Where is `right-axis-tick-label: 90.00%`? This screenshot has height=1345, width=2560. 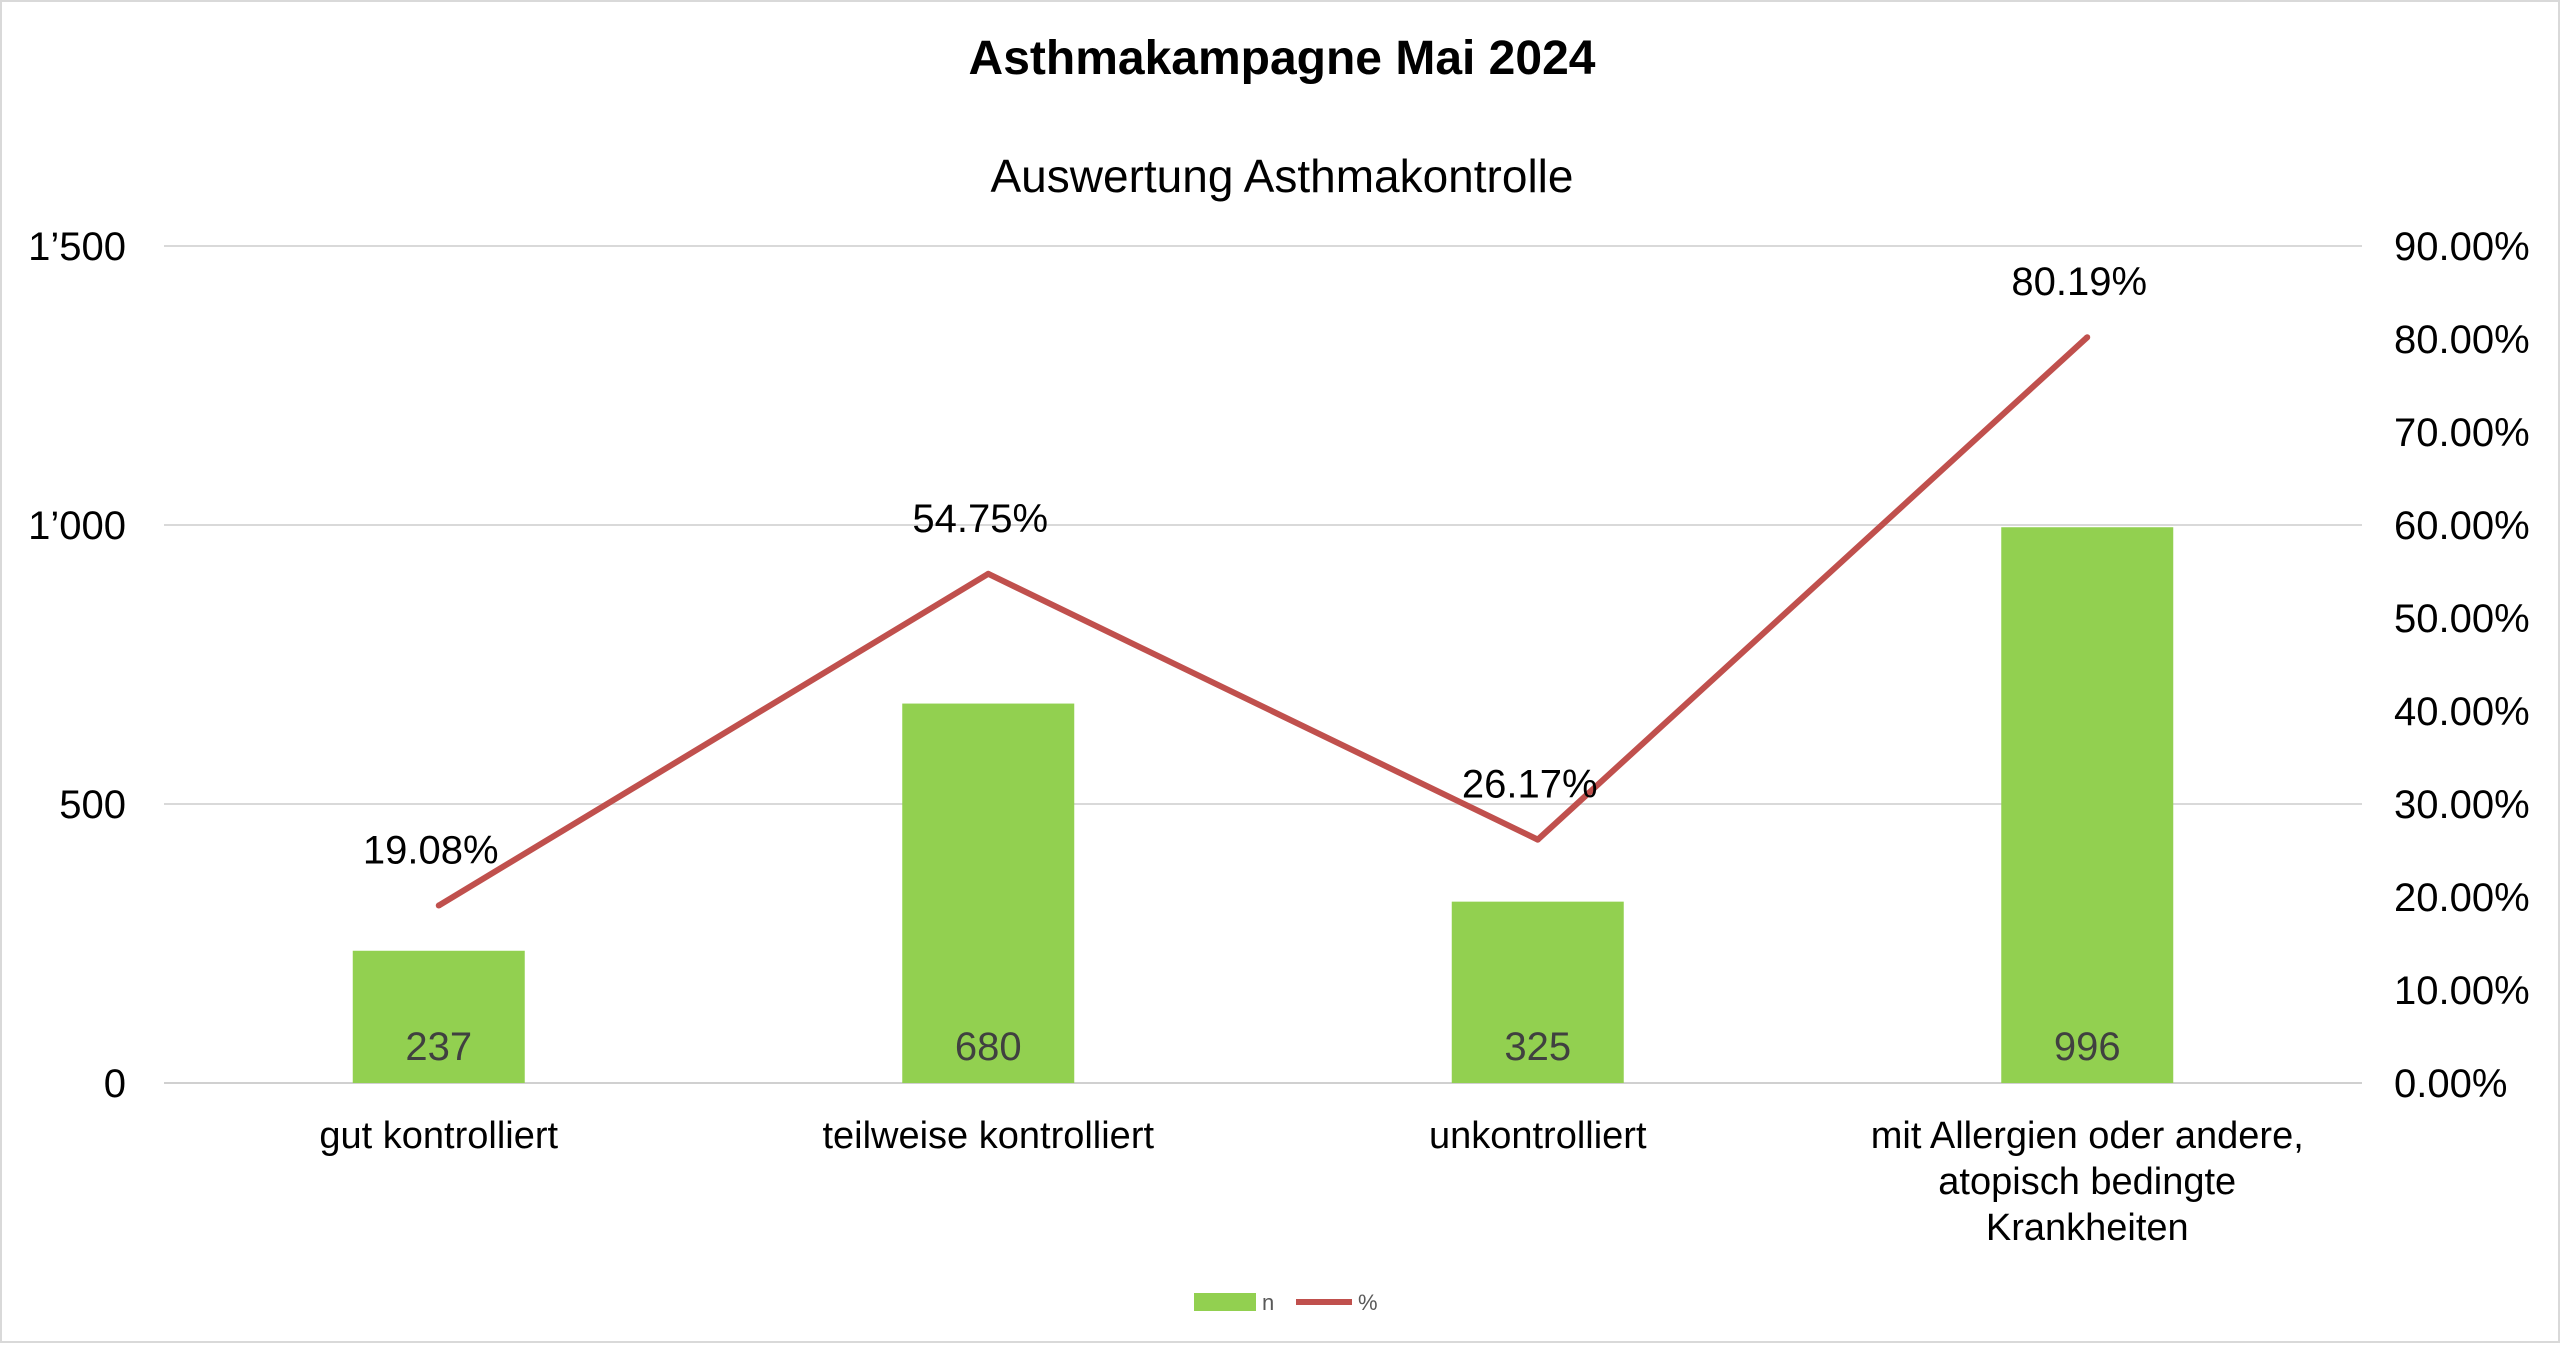 right-axis-tick-label: 90.00% is located at coordinates (2462, 247).